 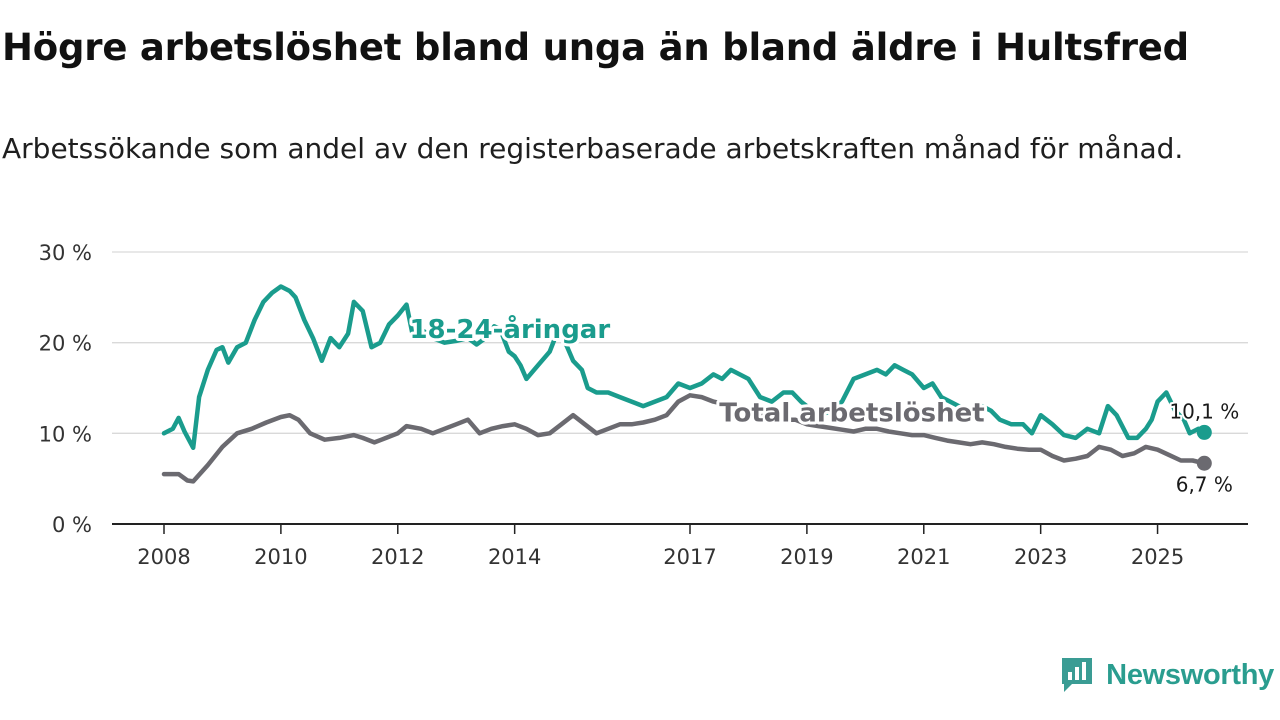 What do you see at coordinates (1077, 675) in the screenshot?
I see `newsworthy-chat-chart-icon` at bounding box center [1077, 675].